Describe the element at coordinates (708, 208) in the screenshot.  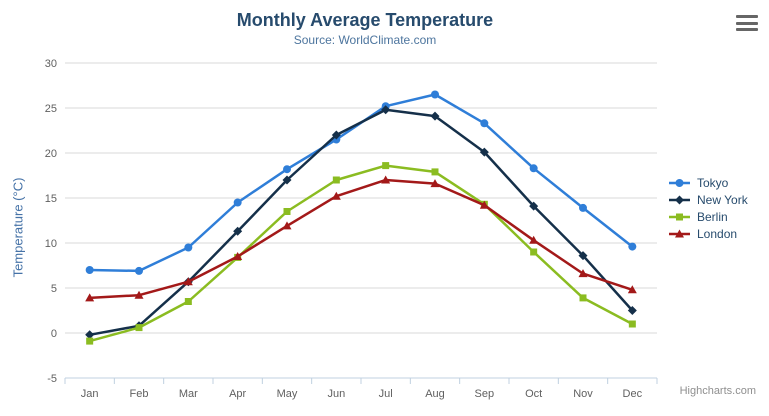
I see `legend: Tokyo New York Berlin London` at that location.